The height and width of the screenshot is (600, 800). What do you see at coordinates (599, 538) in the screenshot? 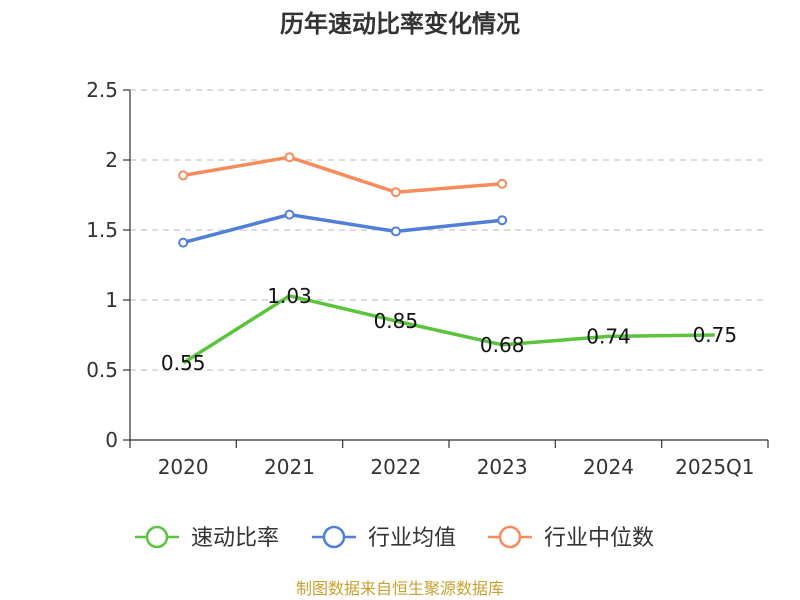
I see `legend-label: 行业中位数` at bounding box center [599, 538].